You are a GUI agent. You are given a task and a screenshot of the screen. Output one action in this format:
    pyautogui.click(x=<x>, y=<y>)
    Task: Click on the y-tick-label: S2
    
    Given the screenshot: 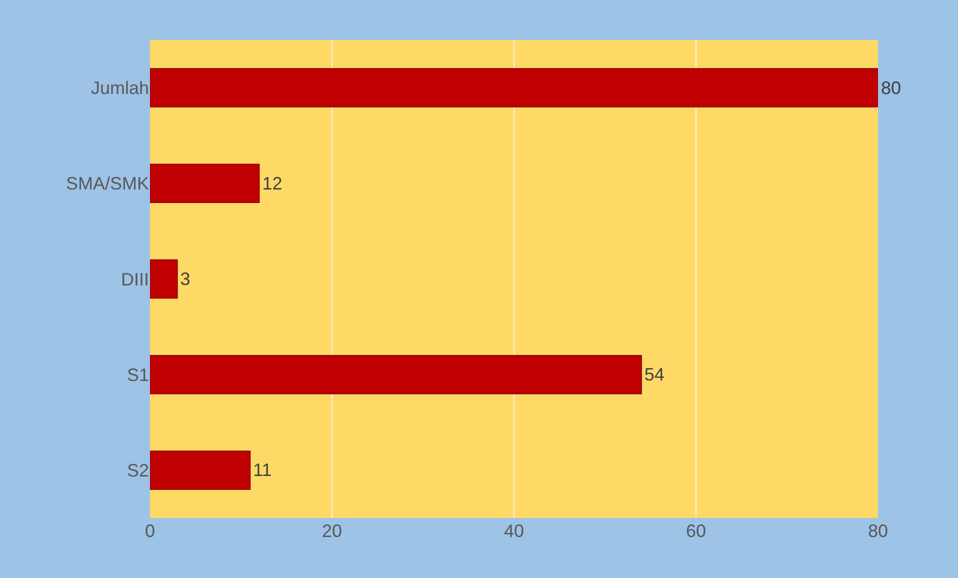 What is the action you would take?
    pyautogui.click(x=137, y=470)
    